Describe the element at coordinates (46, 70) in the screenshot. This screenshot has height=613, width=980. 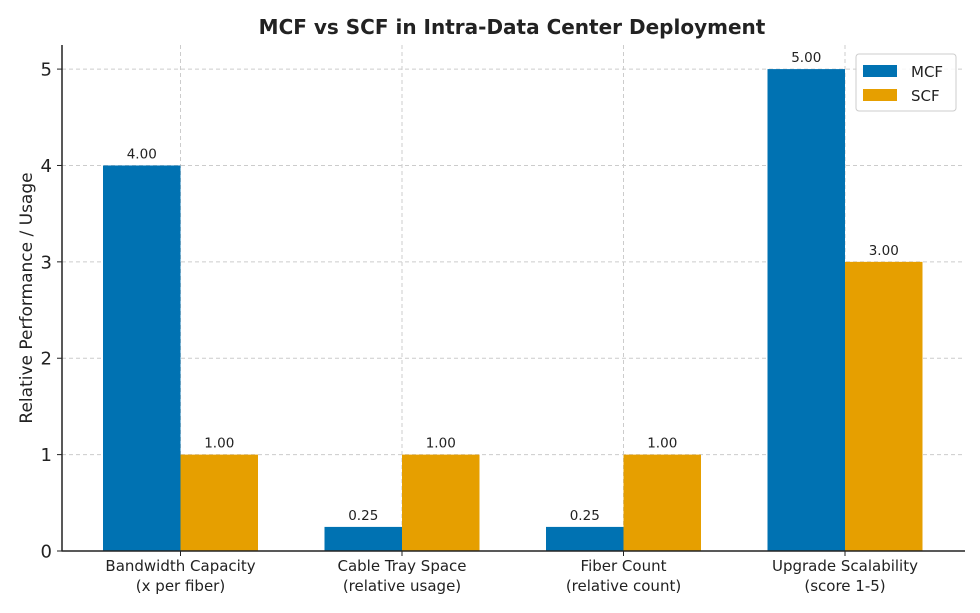
I see `y-tick-label: 5` at that location.